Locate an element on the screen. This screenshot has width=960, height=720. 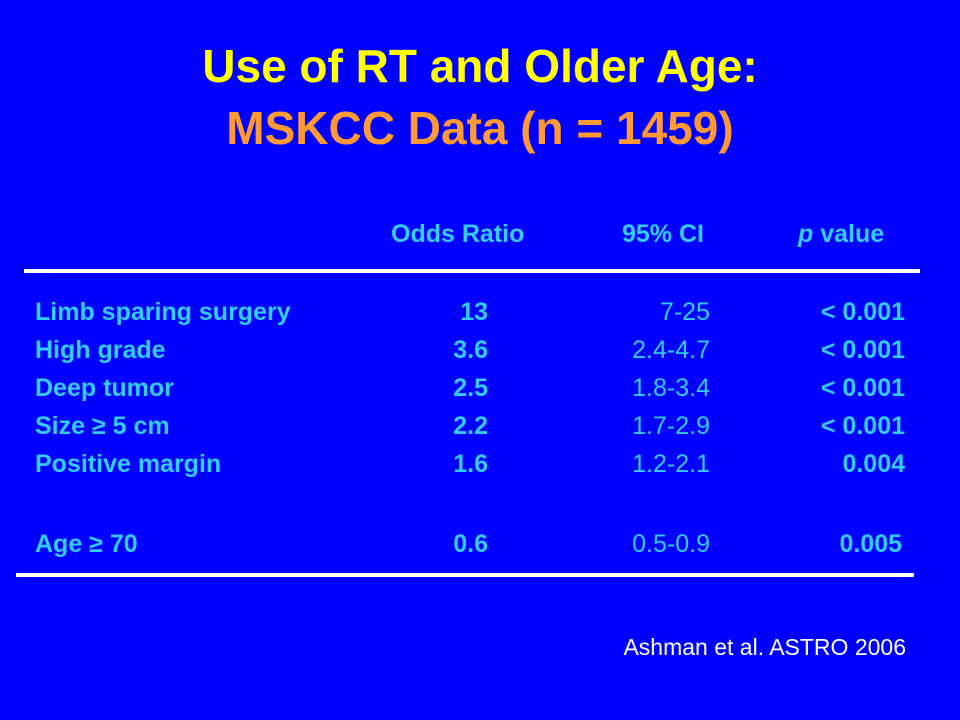
slide-subtitle: MSKCC Data (n = 1459) is located at coordinates (480, 128).